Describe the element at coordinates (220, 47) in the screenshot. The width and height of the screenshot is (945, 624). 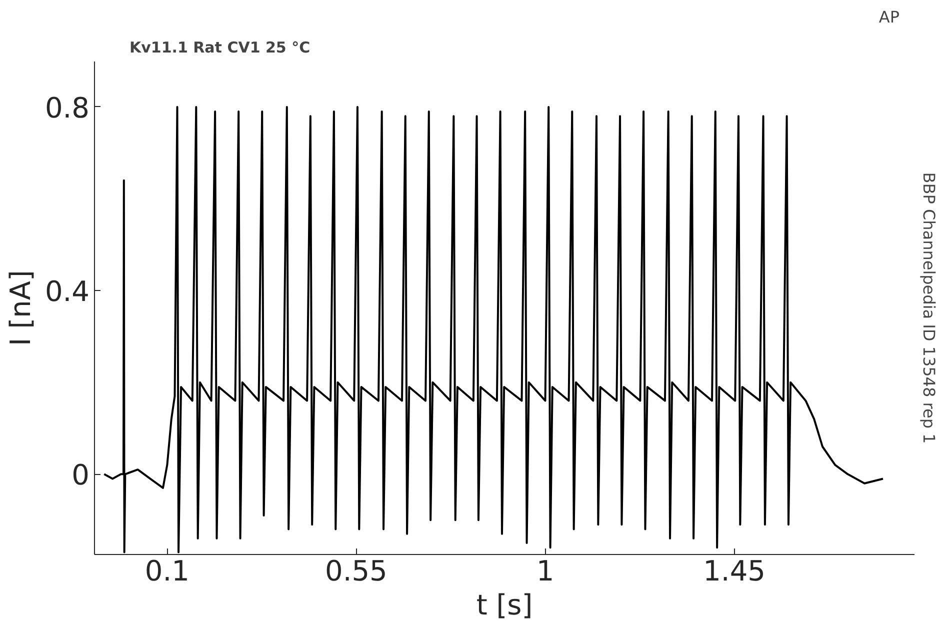
I see `chart-title: Kv11.1 Rat CV1 25 °C` at that location.